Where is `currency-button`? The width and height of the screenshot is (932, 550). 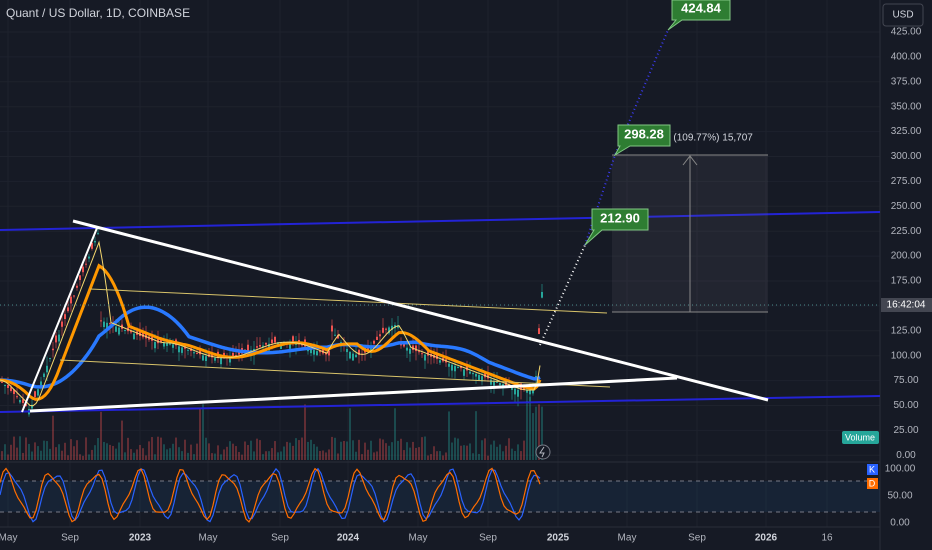 currency-button is located at coordinates (903, 15).